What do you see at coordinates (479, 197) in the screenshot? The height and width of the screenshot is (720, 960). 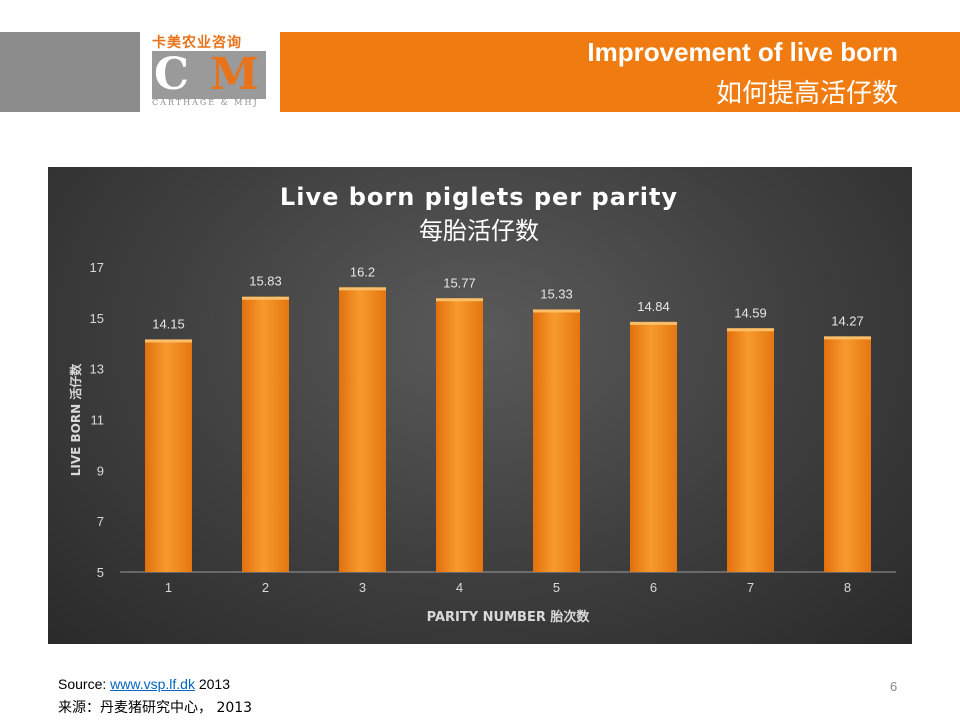 I see `chart-title: Live born piglets per parity` at bounding box center [479, 197].